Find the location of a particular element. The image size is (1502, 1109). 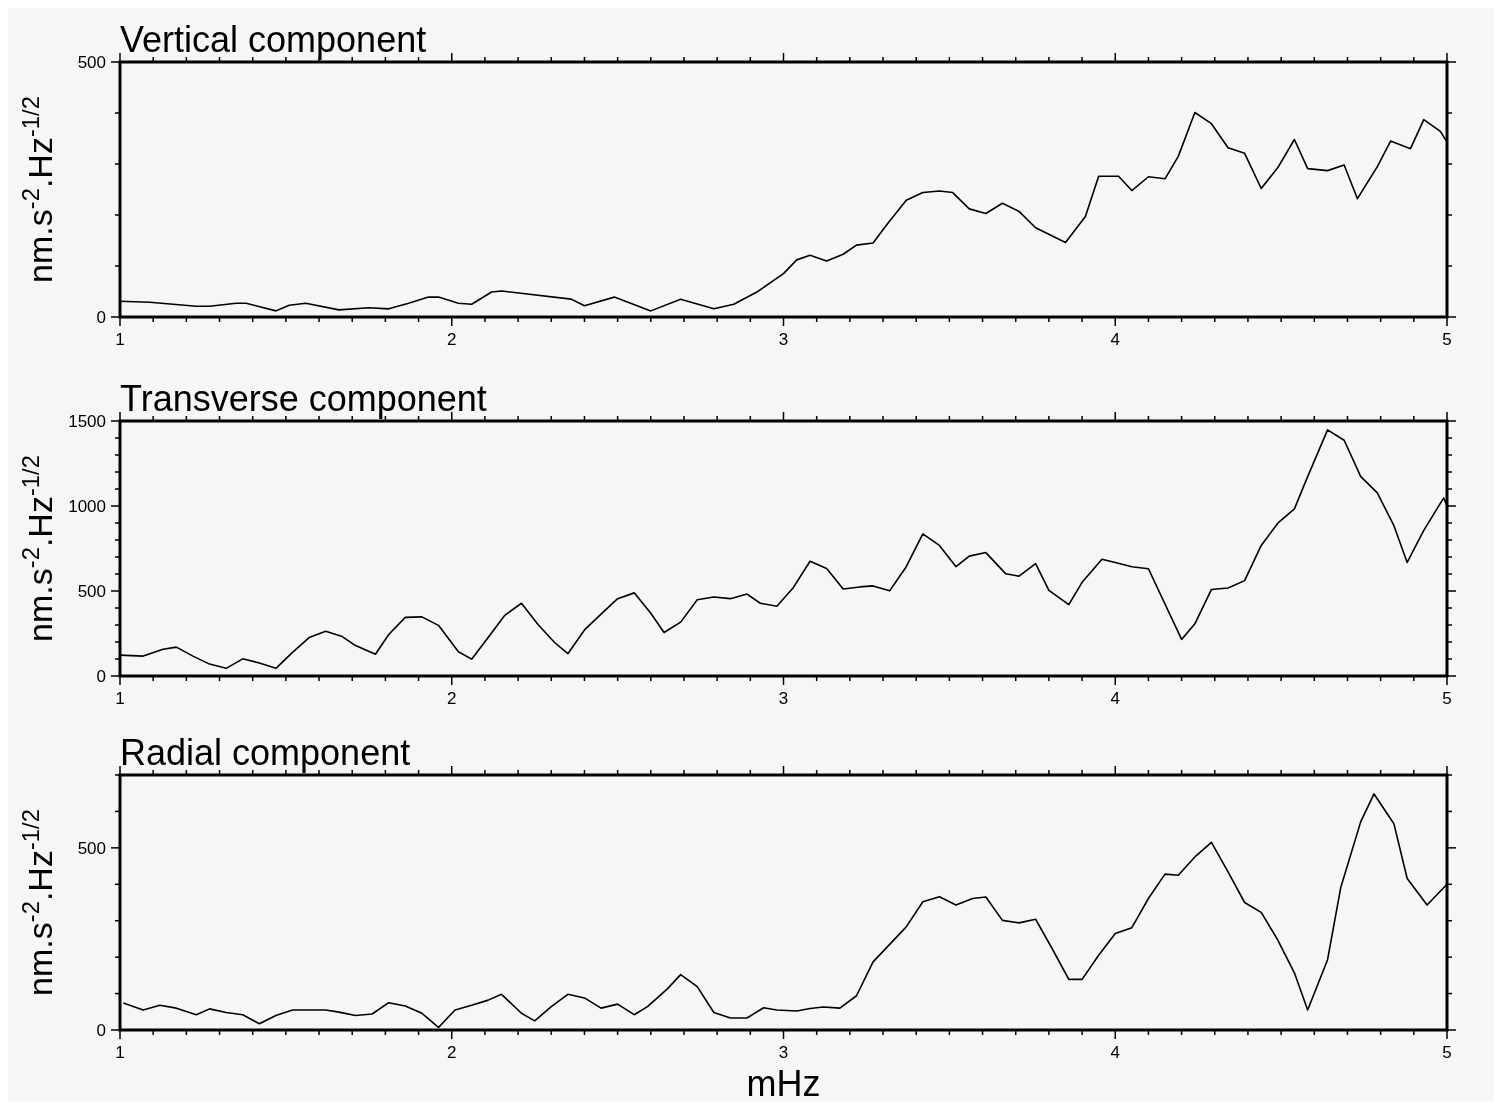

y-tick-label: 1000 is located at coordinates (87, 506).